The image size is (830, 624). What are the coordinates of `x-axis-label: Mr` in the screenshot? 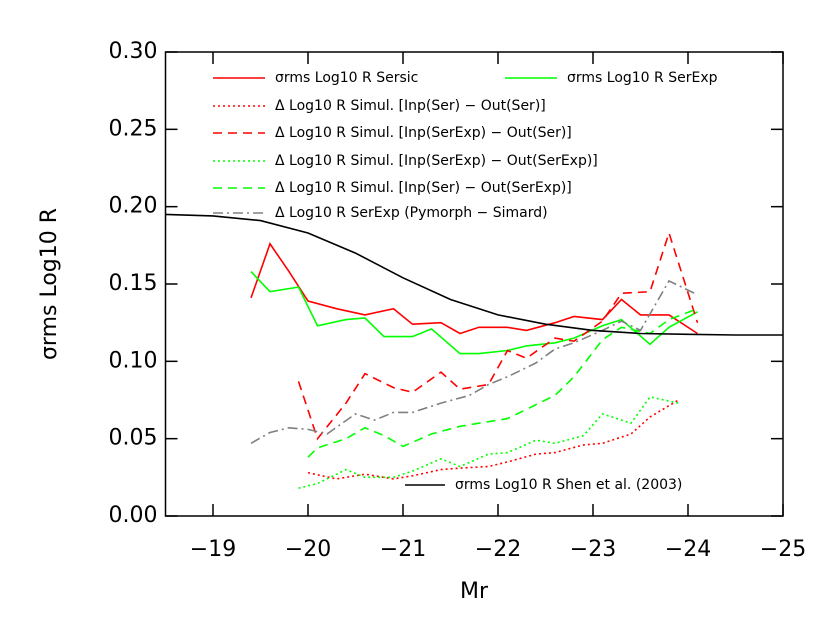 It's located at (474, 591).